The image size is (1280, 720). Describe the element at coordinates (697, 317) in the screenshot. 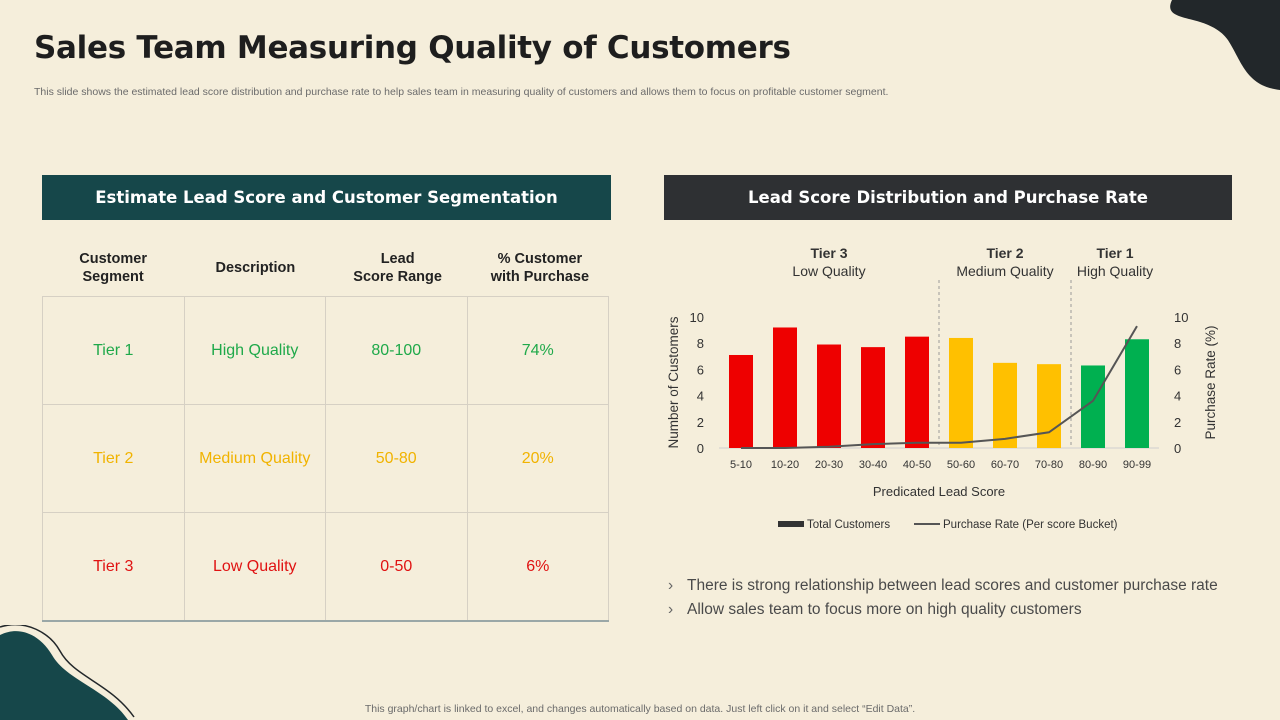

I see `y-tick-label: 10` at that location.